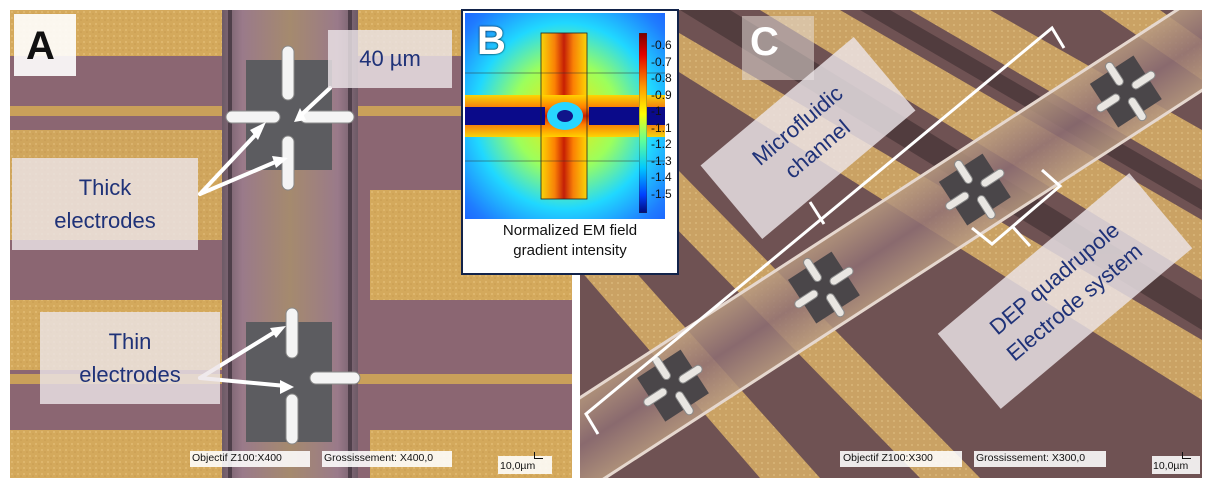 Image resolution: width=1209 pixels, height=488 pixels. Describe the element at coordinates (518, 466) in the screenshot. I see `scale-bar-a: 10,0µm` at that location.